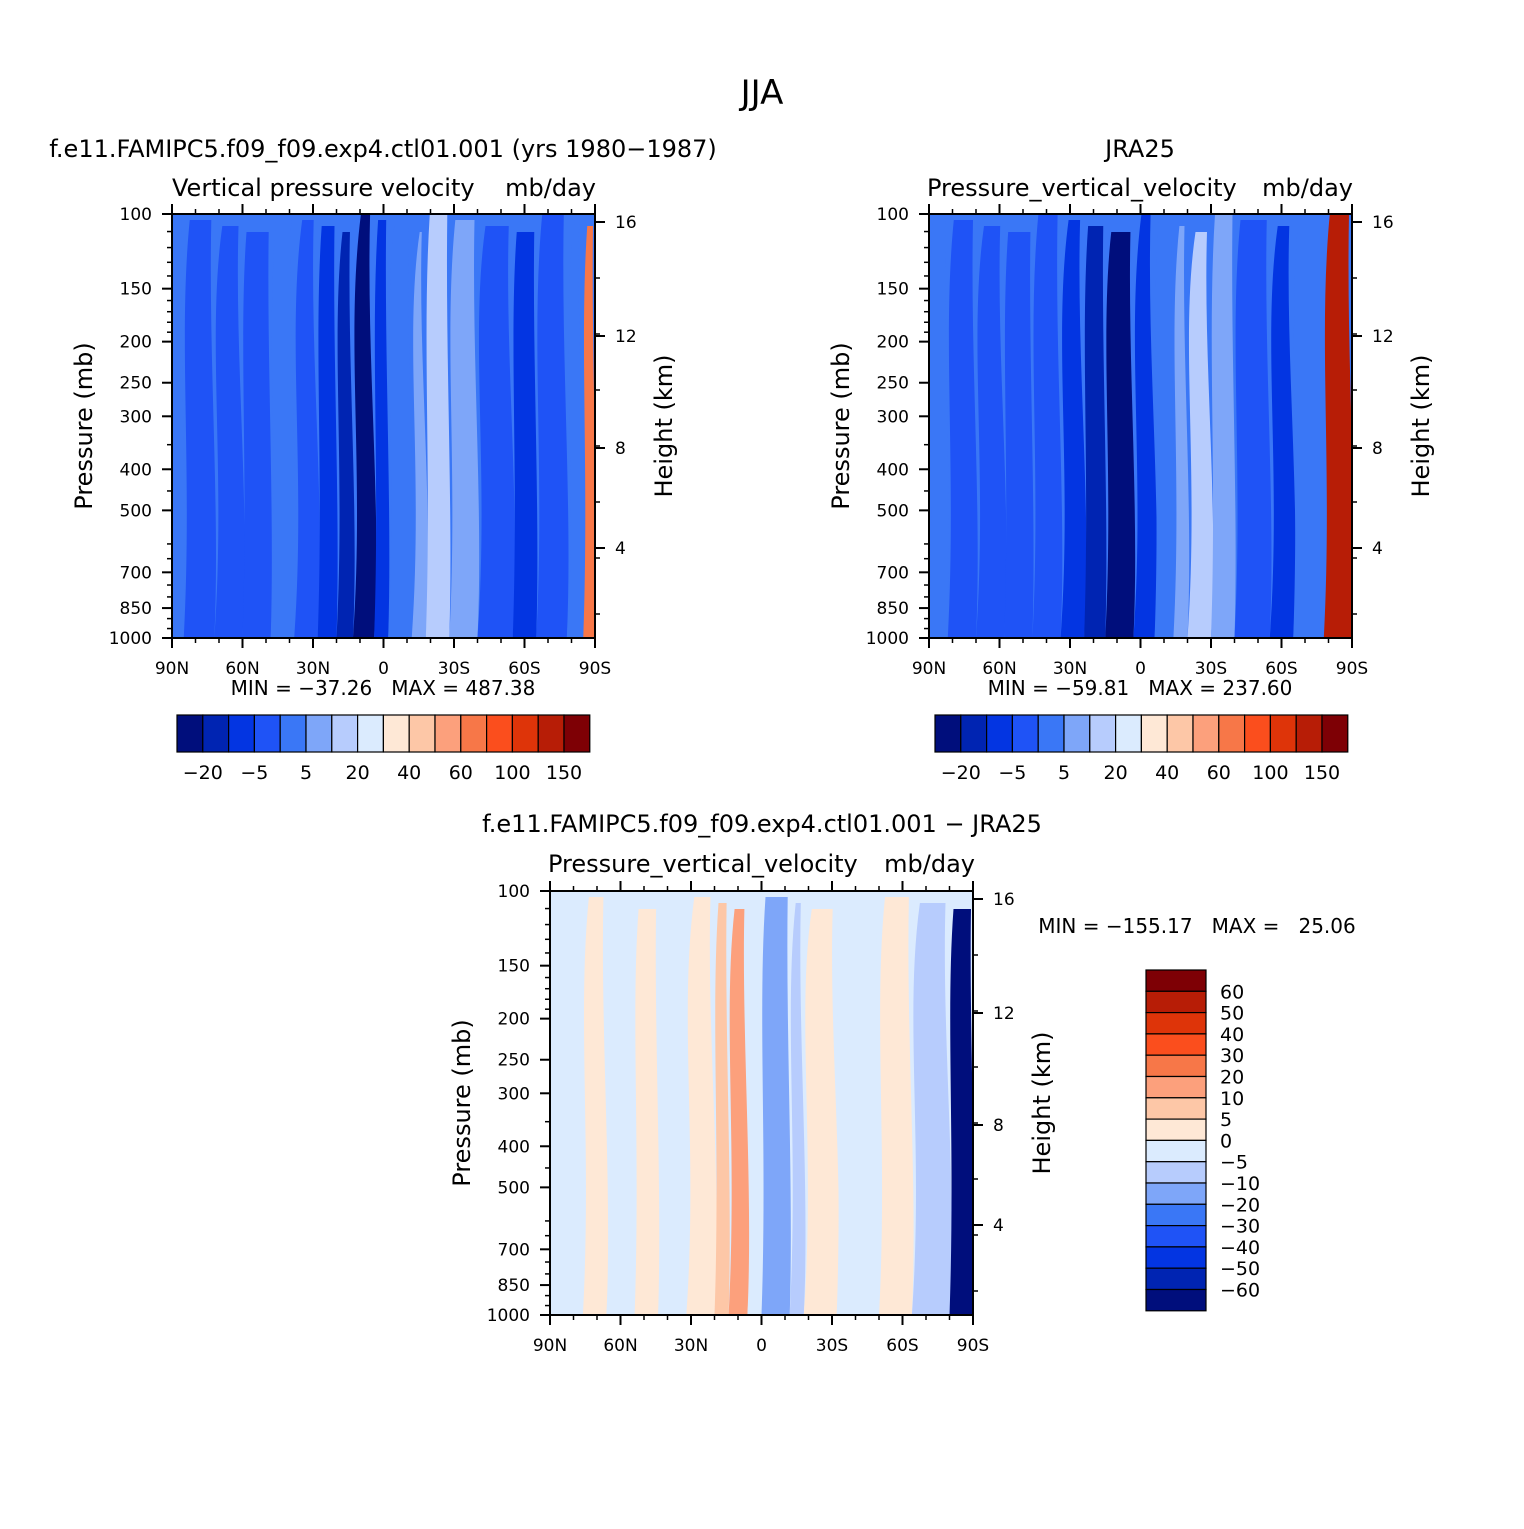  I want to click on pressure-tick-label: 700, so click(514, 1250).